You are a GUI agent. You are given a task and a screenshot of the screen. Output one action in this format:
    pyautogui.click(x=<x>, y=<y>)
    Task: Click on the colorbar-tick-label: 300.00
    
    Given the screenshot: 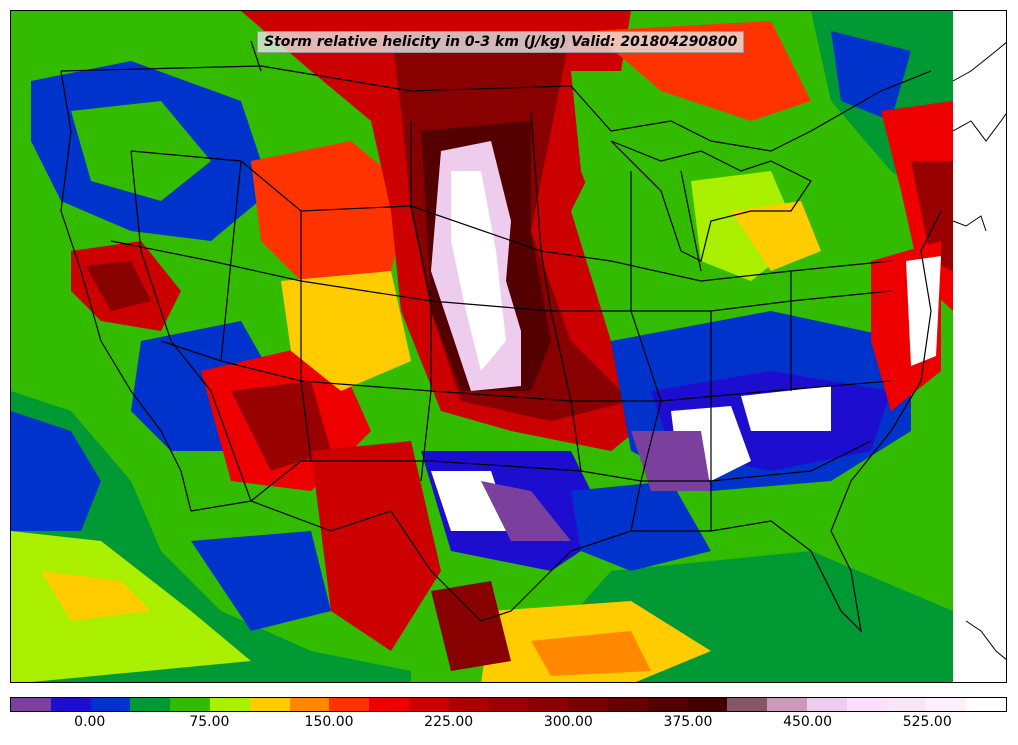 What is the action you would take?
    pyautogui.click(x=568, y=722)
    